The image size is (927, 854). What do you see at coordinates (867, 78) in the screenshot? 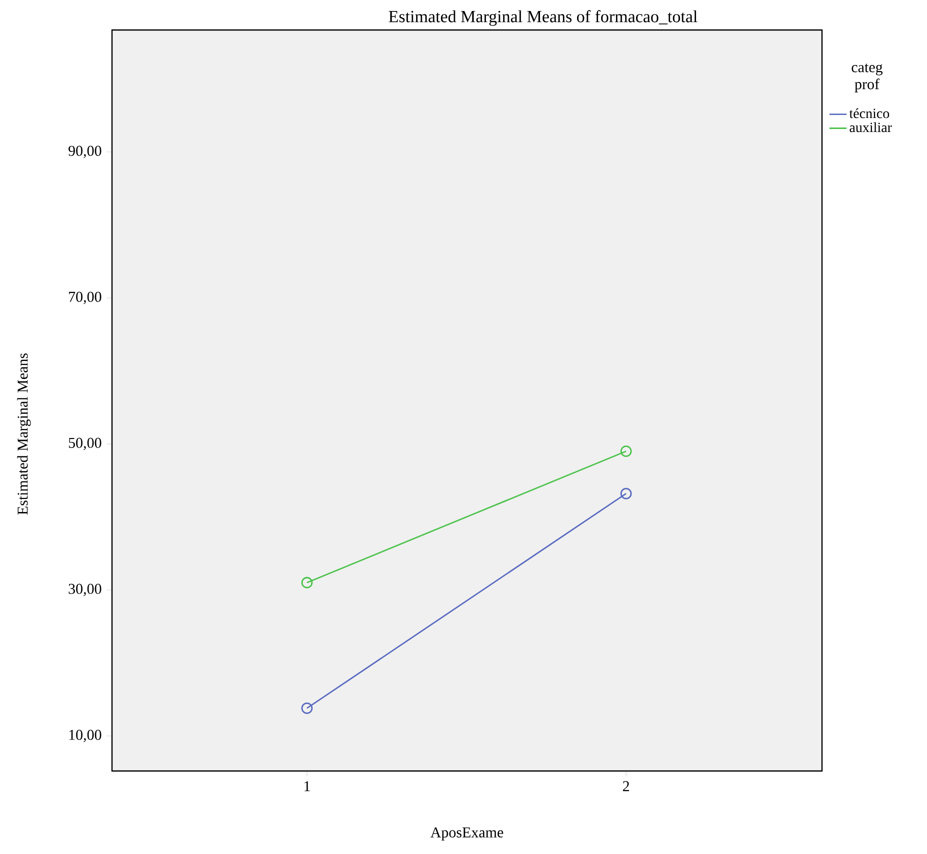
I see `legend-title: categ prof` at bounding box center [867, 78].